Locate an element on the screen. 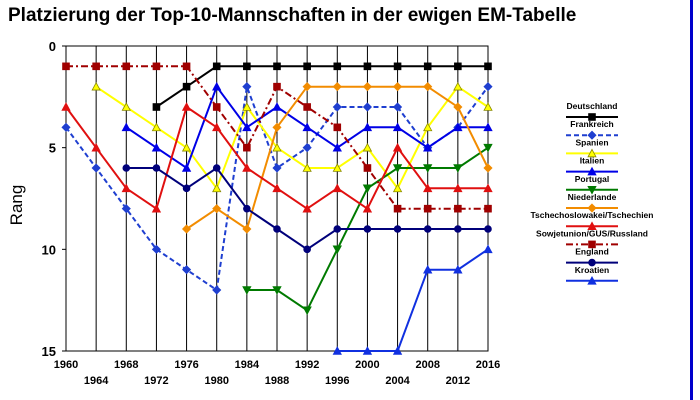 This screenshot has width=700, height=400. x-tick-label-1980: 1980 is located at coordinates (216, 381).